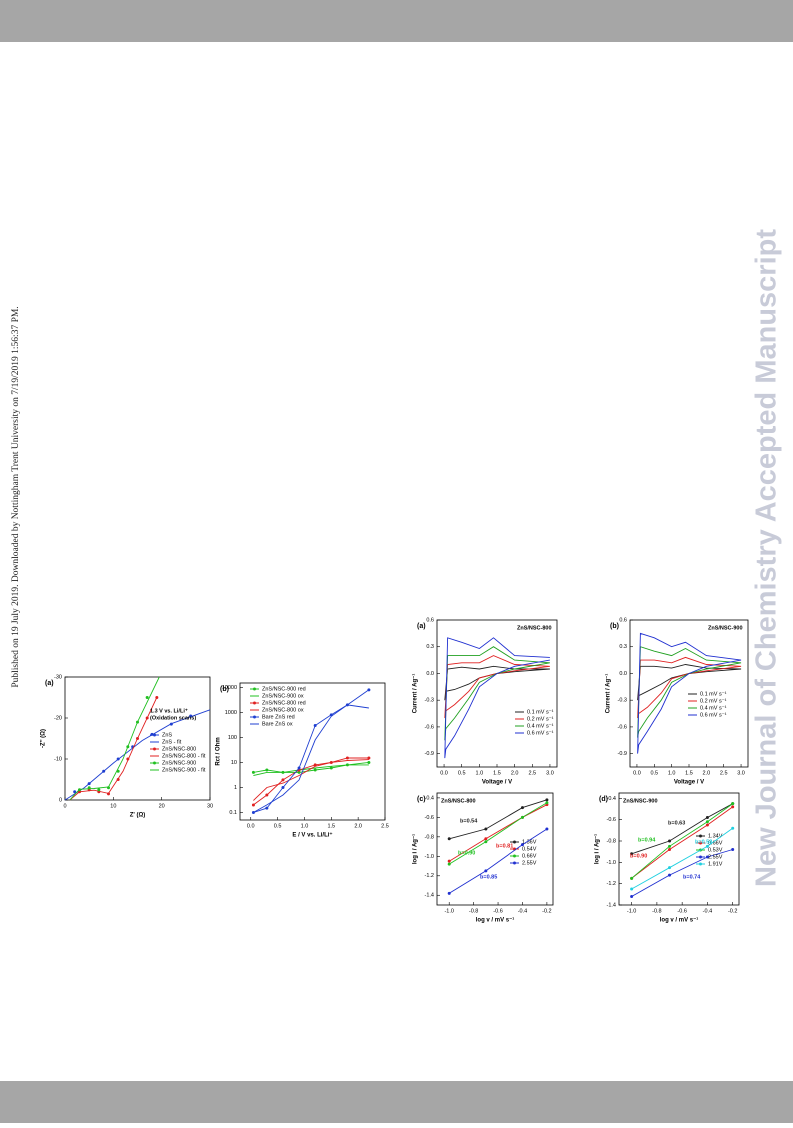  What do you see at coordinates (429, 896) in the screenshot?
I see `y-tick-label: -1.4` at bounding box center [429, 896].